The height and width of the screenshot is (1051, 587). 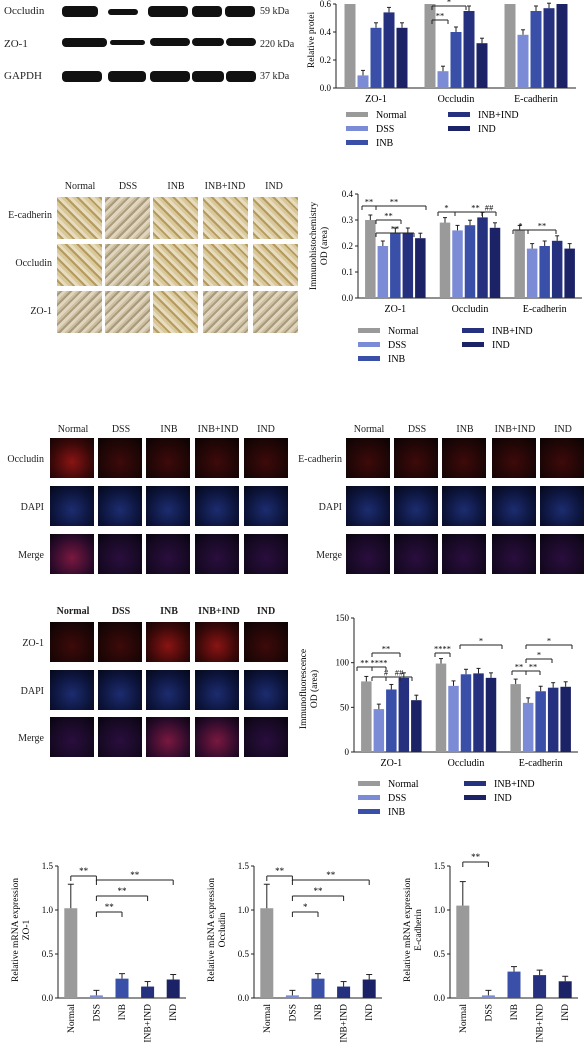 I want to click on sig-label: #, so click(x=386, y=673).